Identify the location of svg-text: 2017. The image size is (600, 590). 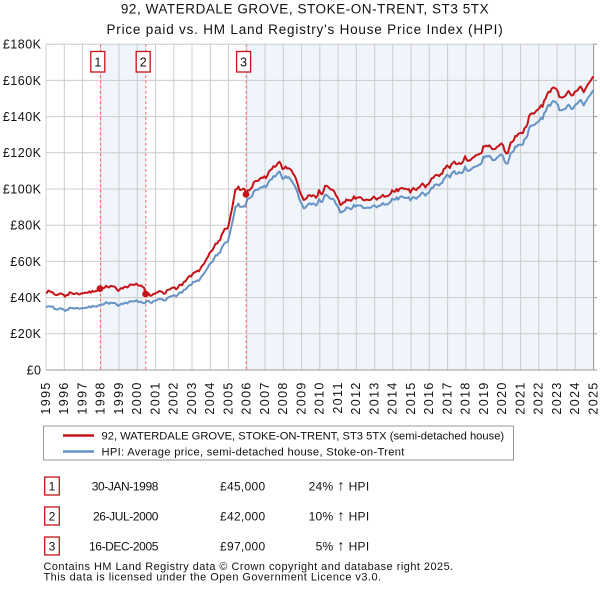
(447, 397).